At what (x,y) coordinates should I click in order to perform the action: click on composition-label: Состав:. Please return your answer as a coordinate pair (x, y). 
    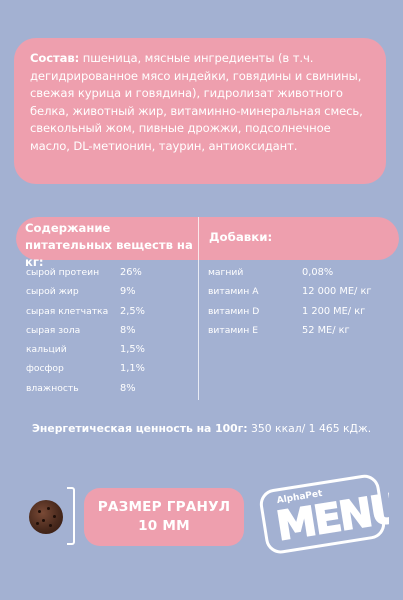
    Looking at the image, I should click on (54, 58).